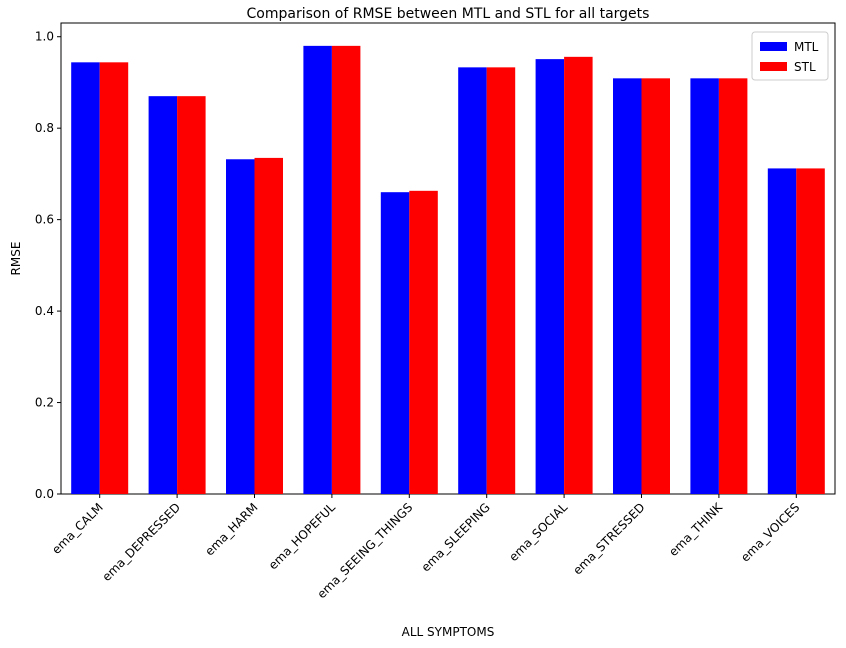  I want to click on bar-mtl-ema-social, so click(550, 276).